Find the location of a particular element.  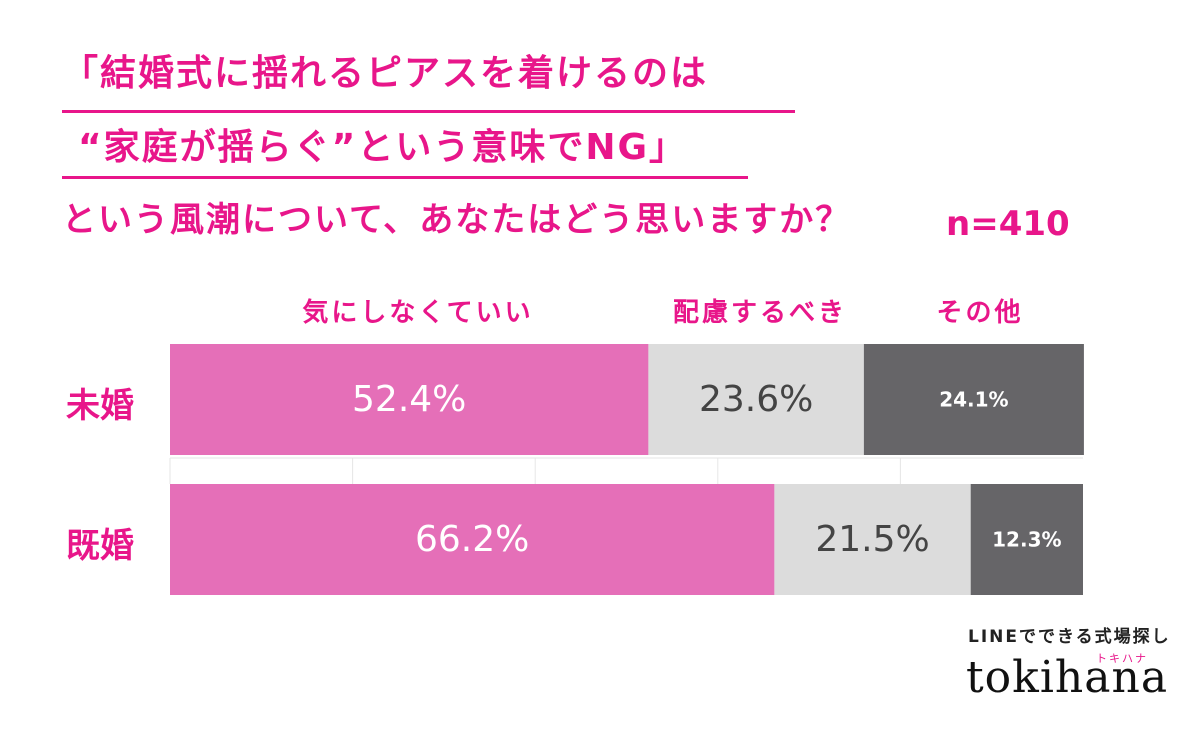

brand-logo: tokihana is located at coordinates (1067, 677).